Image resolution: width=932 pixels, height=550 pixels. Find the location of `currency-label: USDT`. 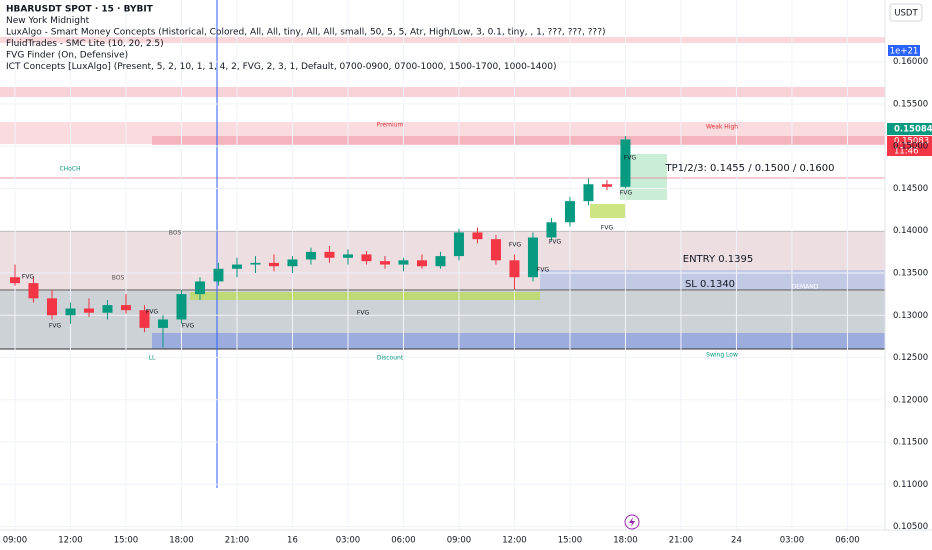

currency-label: USDT is located at coordinates (906, 14).